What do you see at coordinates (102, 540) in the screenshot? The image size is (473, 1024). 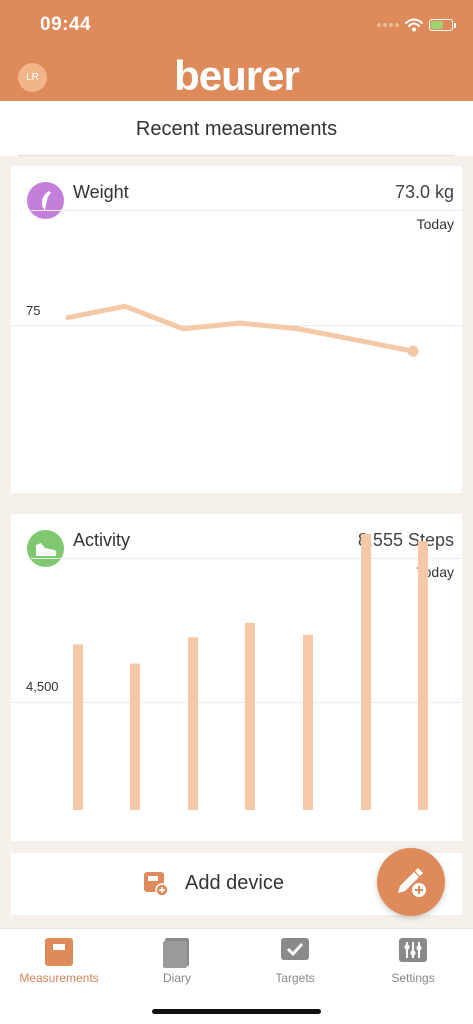 I see `activity-label: Activity` at bounding box center [102, 540].